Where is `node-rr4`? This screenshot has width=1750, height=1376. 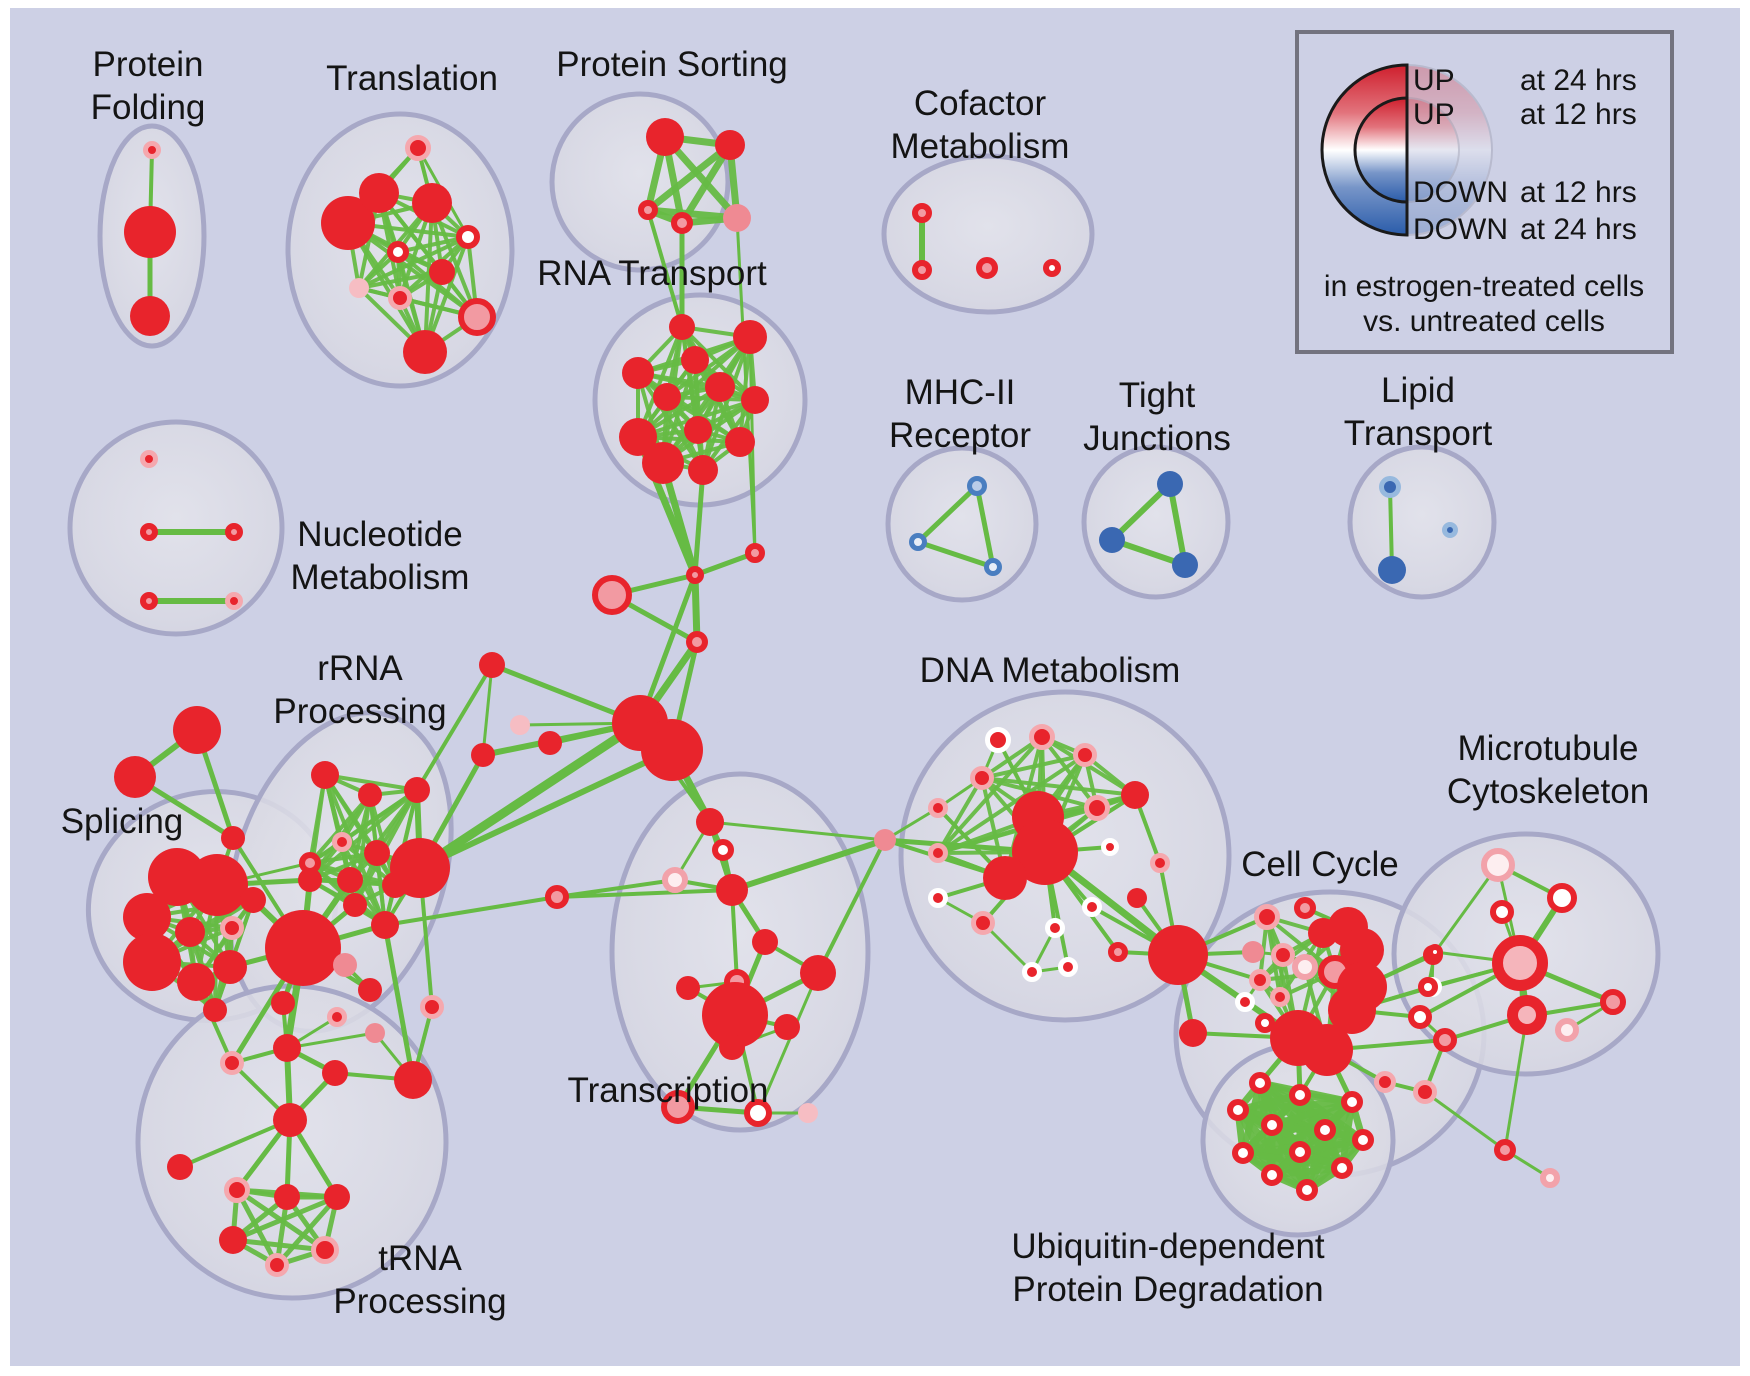
node-rr4 is located at coordinates (342, 842).